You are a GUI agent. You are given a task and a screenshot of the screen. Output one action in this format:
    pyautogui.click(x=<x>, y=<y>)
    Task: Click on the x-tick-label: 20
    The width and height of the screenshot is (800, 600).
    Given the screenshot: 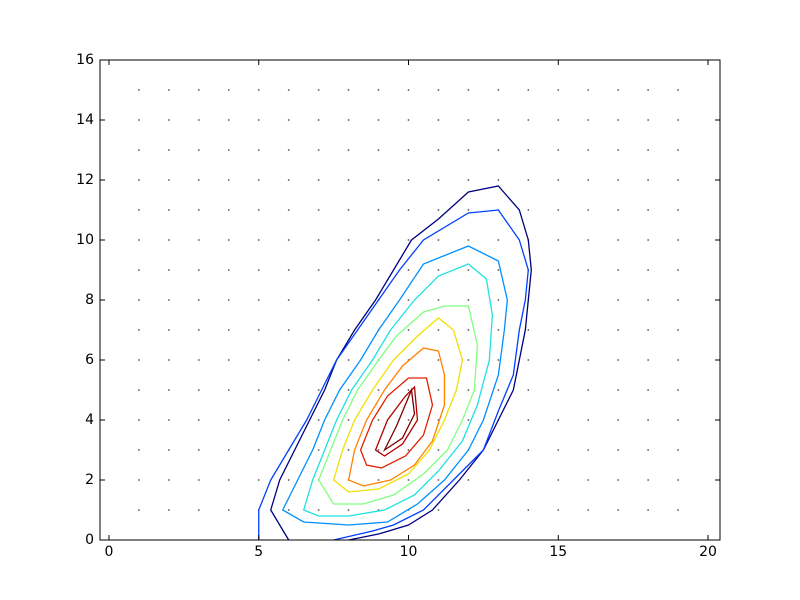 What is the action you would take?
    pyautogui.click(x=708, y=552)
    